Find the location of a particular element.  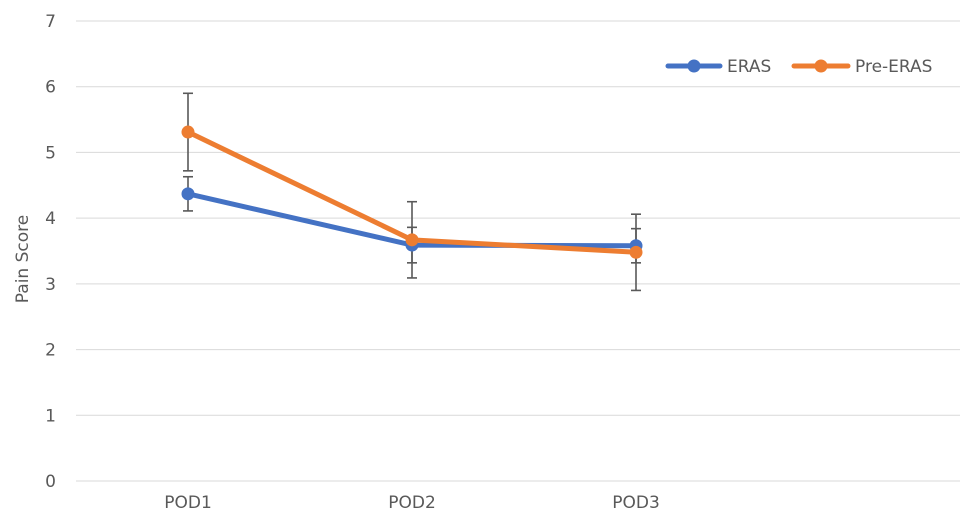

series-markers is located at coordinates (412, 192).